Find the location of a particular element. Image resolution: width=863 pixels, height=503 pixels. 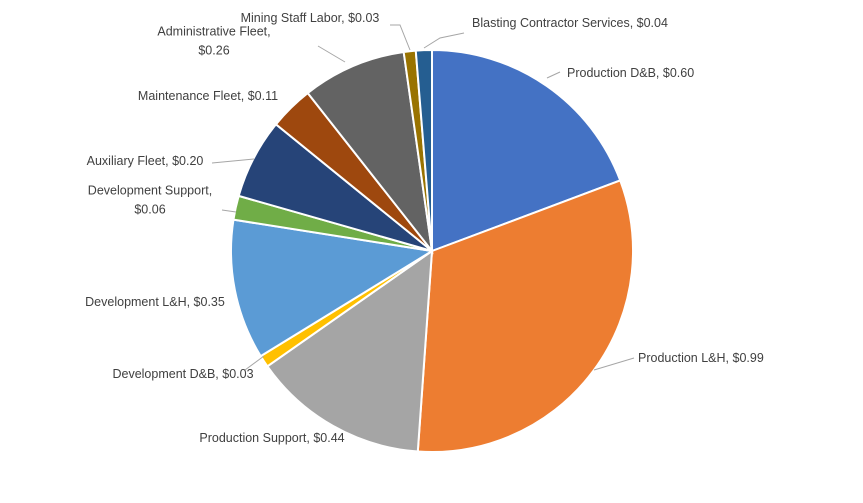

data-label: Production L&H, $0.99 is located at coordinates (701, 358).